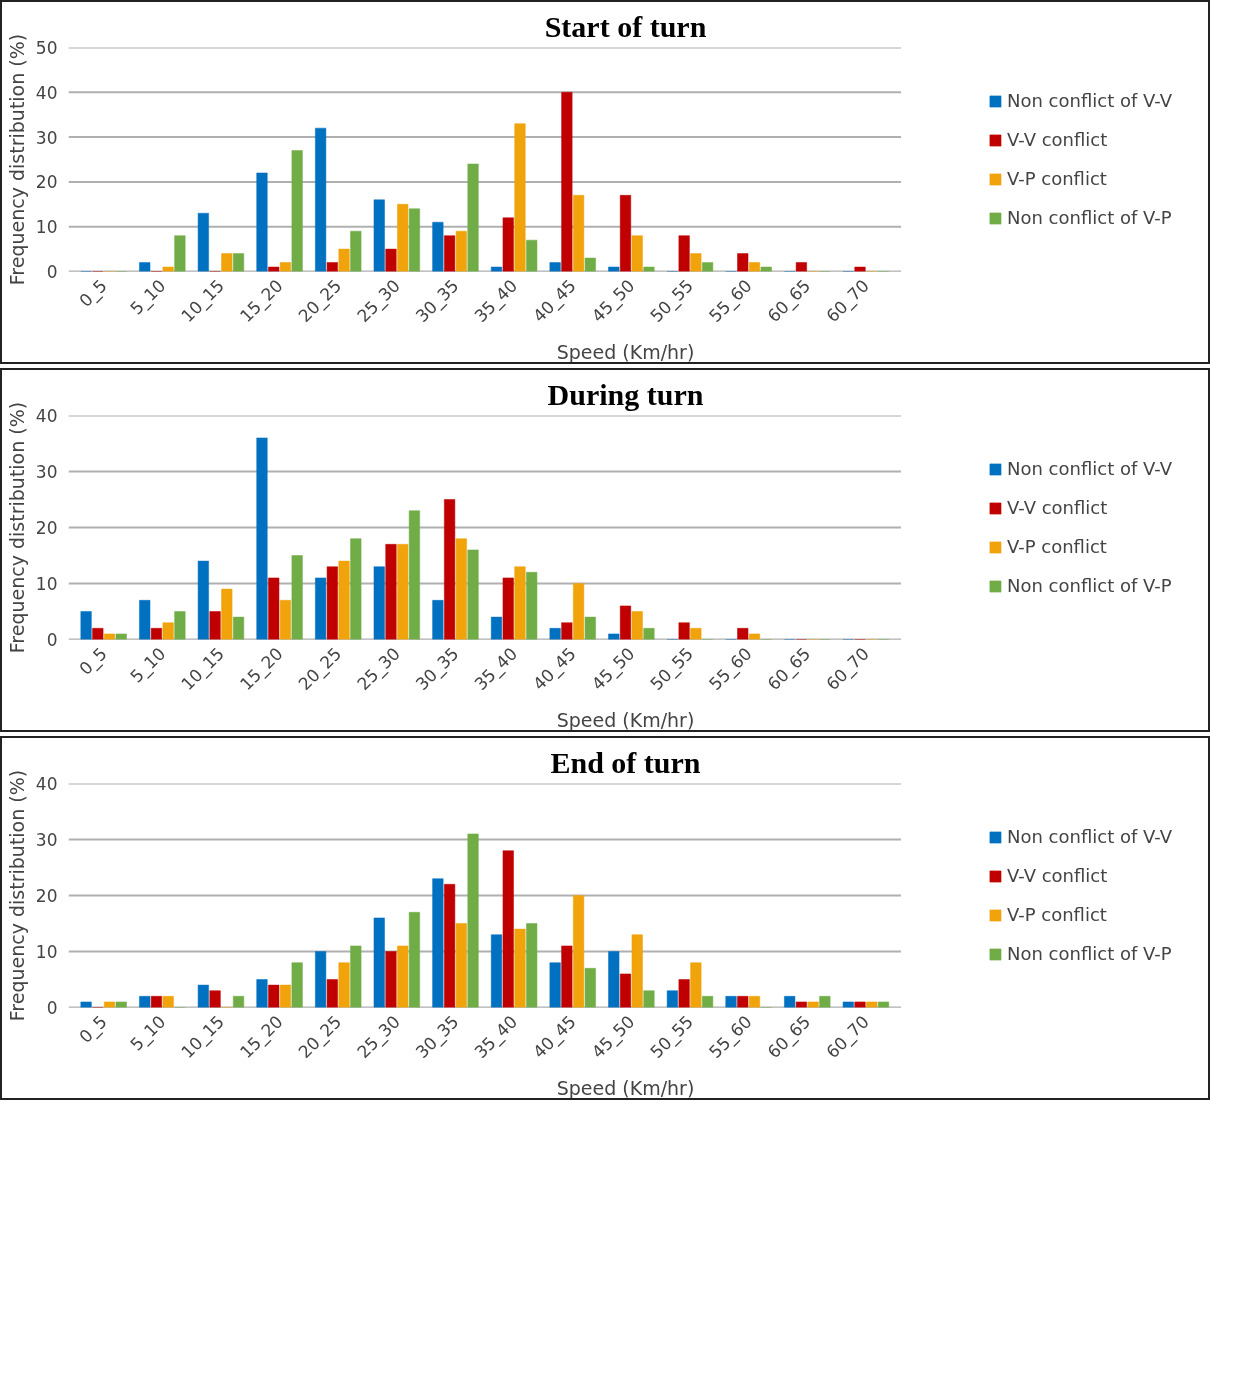 This screenshot has height=1373, width=1246. Describe the element at coordinates (625, 394) in the screenshot. I see `chart-title: During turn` at that location.